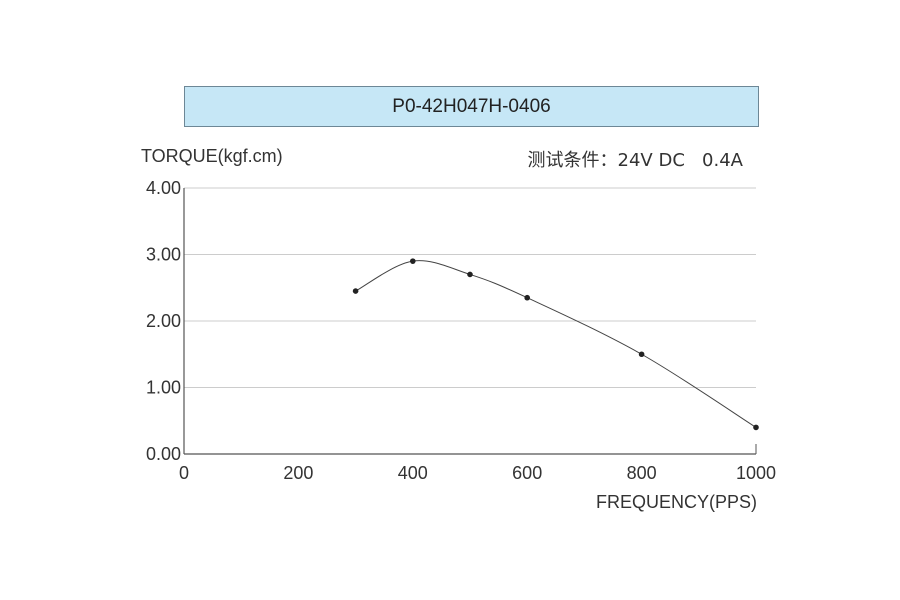 The width and height of the screenshot is (900, 600). I want to click on x-tick-label: 400, so click(413, 473).